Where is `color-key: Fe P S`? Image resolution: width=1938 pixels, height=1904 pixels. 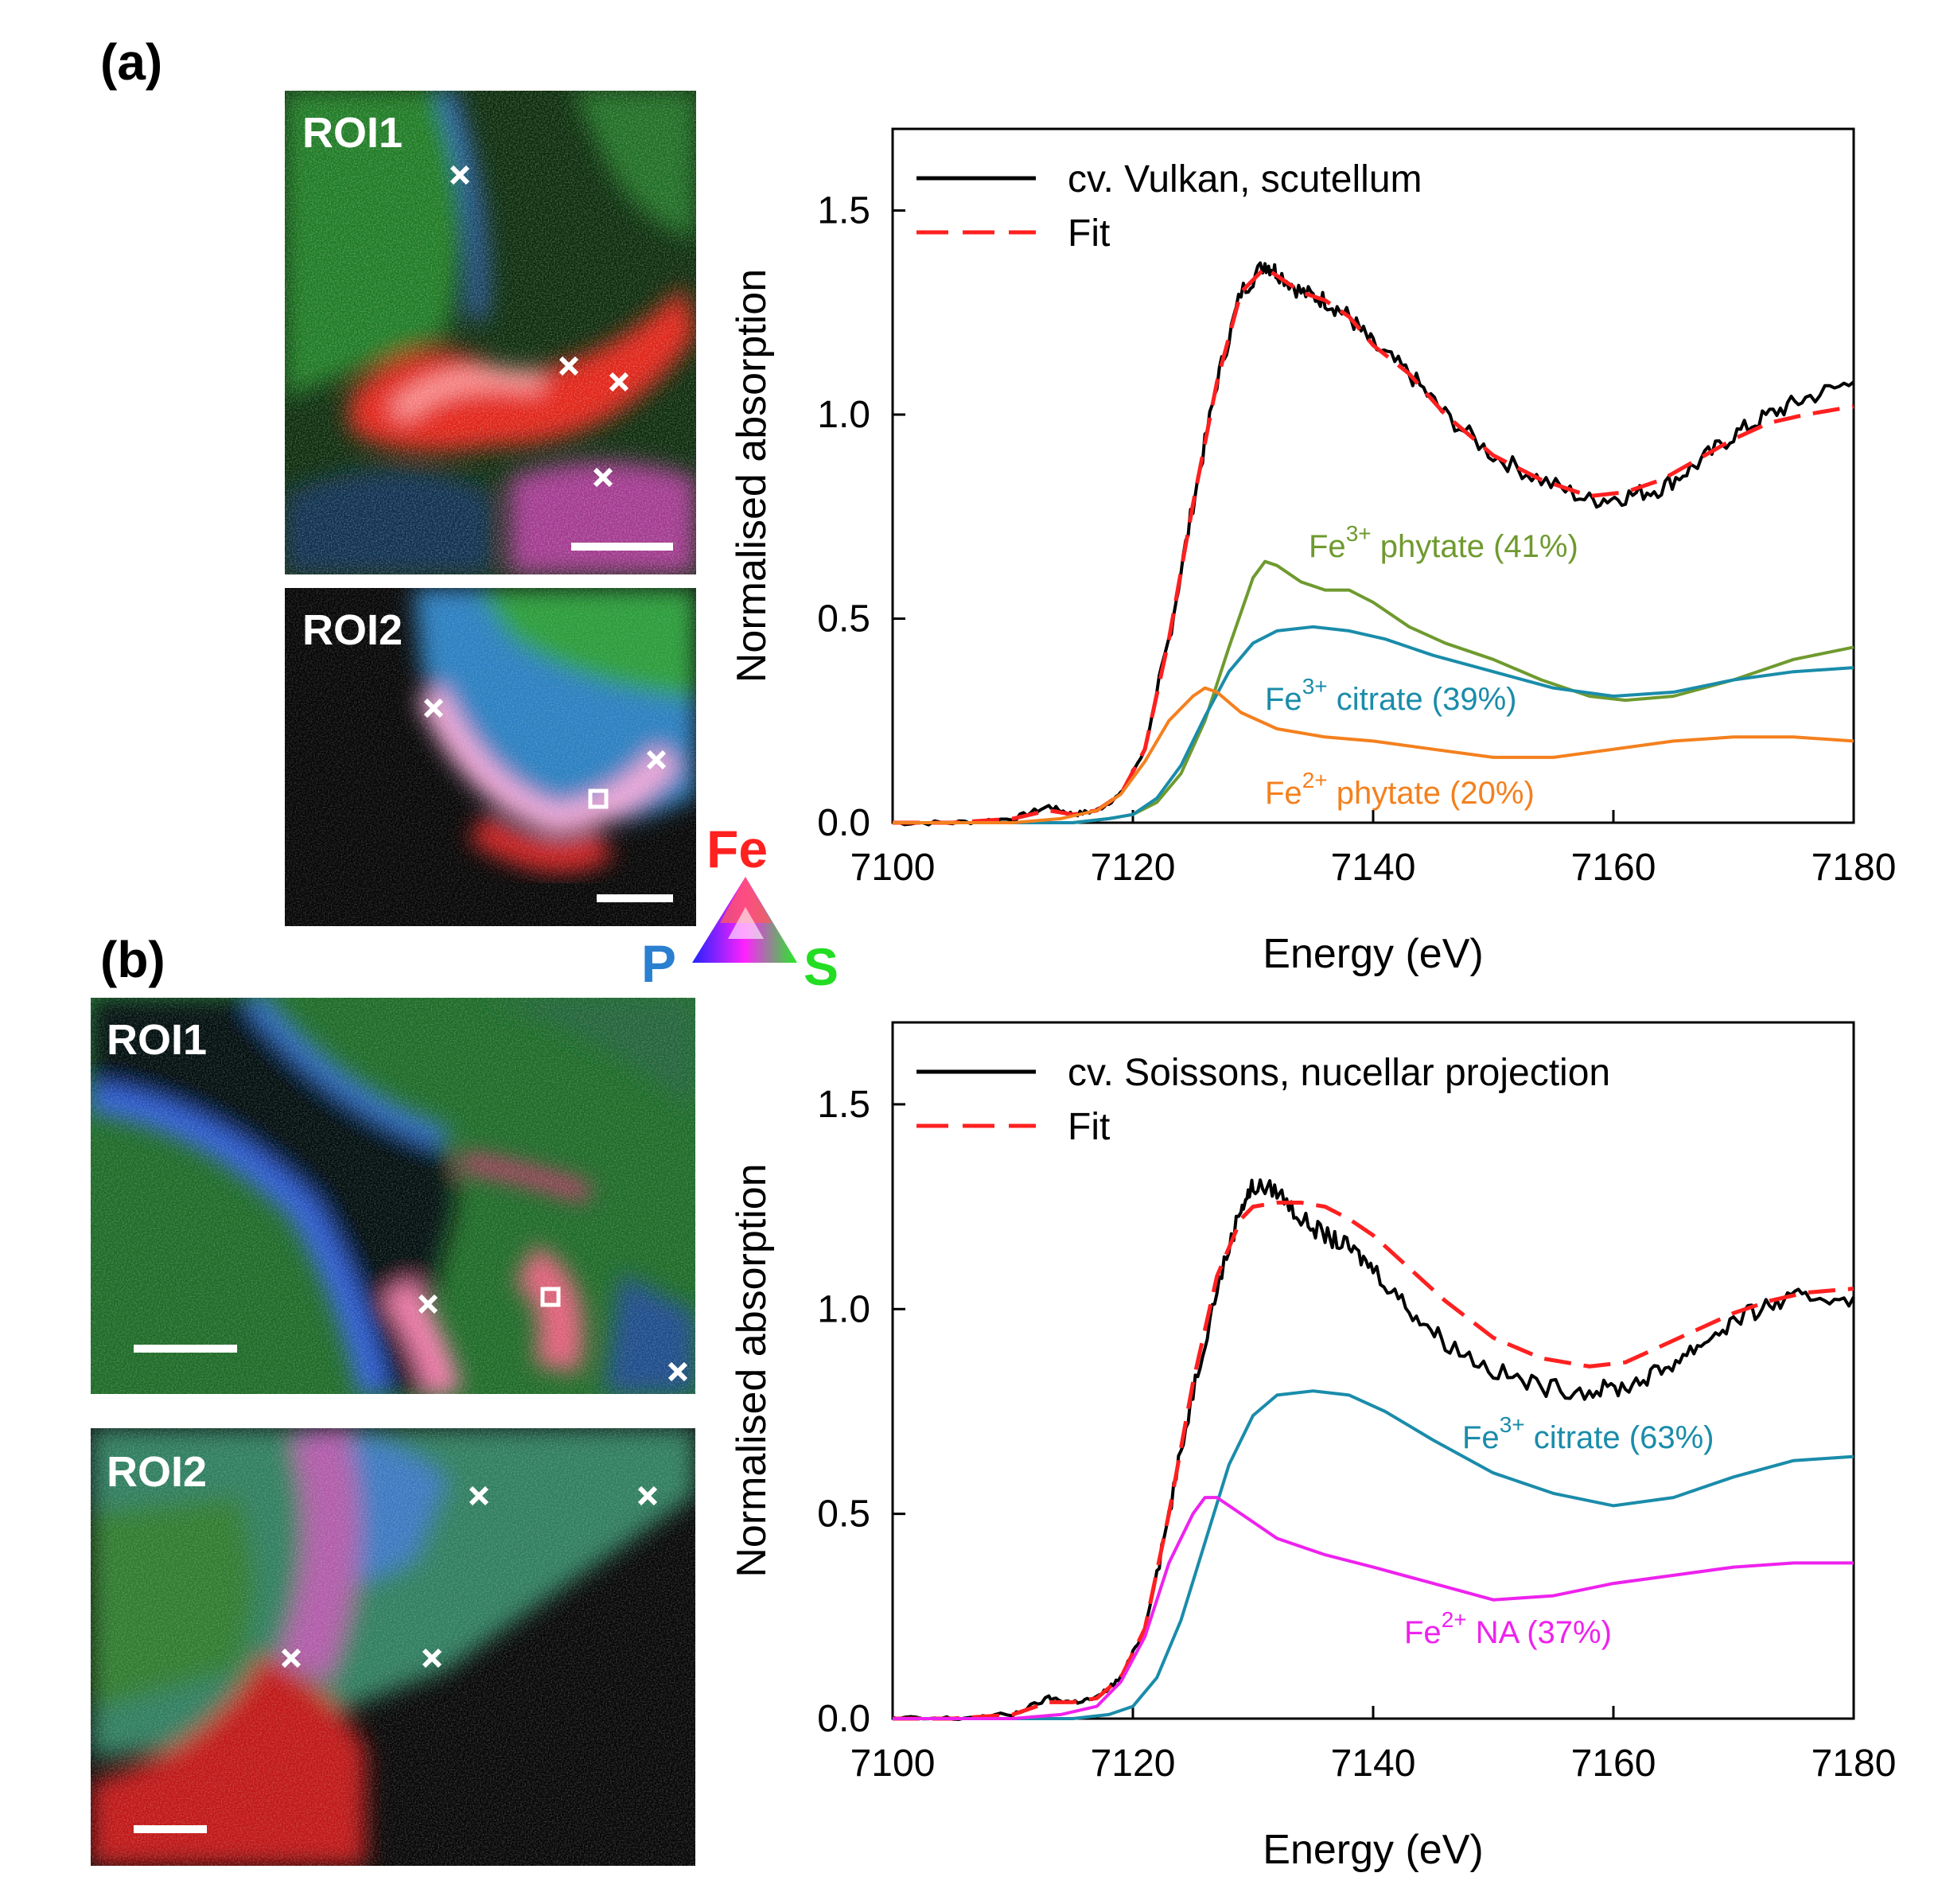
color-key: Fe P S is located at coordinates (740, 908).